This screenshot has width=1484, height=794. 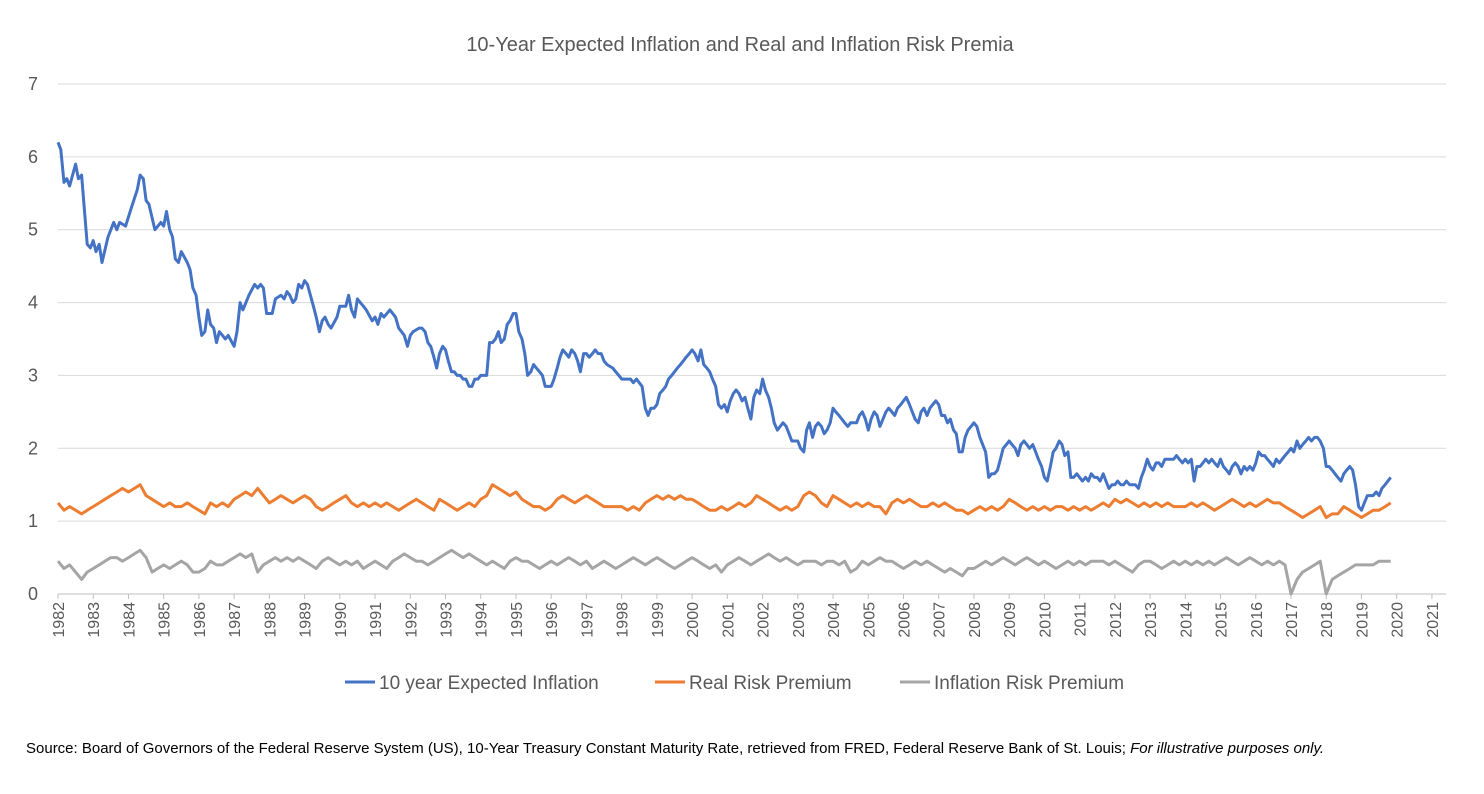 What do you see at coordinates (33, 448) in the screenshot?
I see `y-tick-2: 2` at bounding box center [33, 448].